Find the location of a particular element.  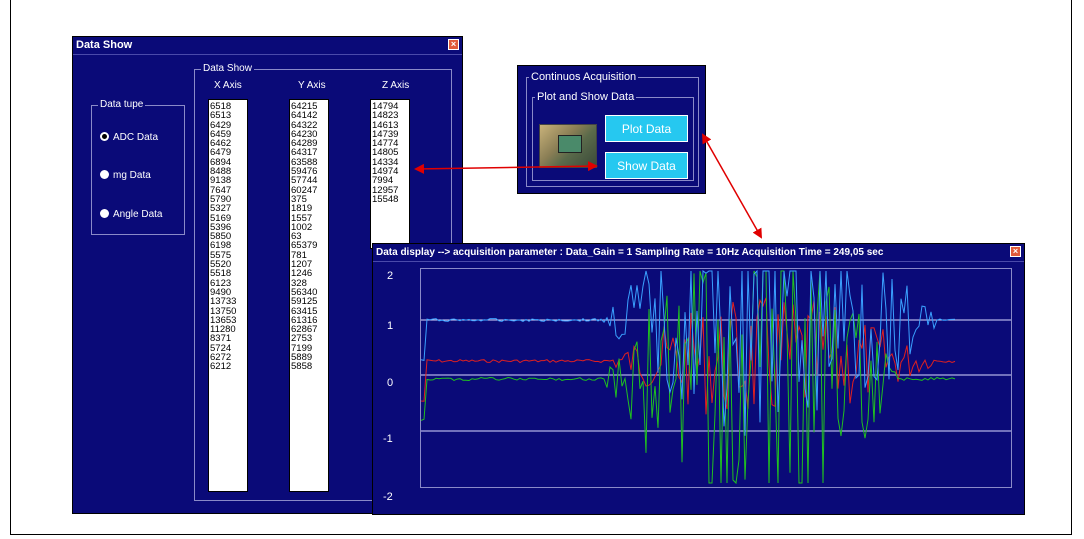

y-tick-label: 1 is located at coordinates (390, 326).